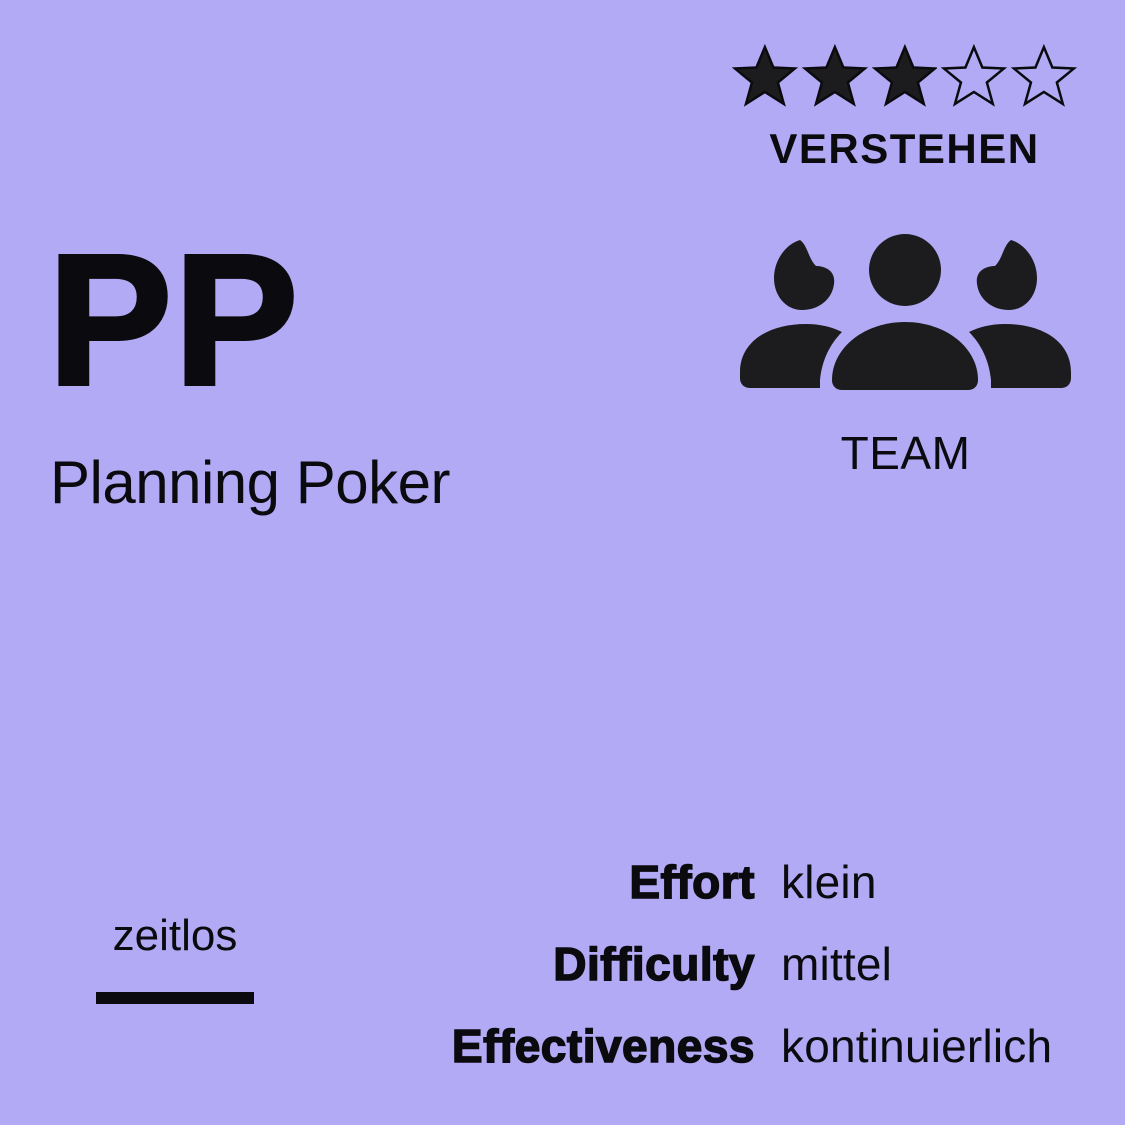 The width and height of the screenshot is (1125, 1125). What do you see at coordinates (173, 320) in the screenshot?
I see `method-abbreviation: PP` at bounding box center [173, 320].